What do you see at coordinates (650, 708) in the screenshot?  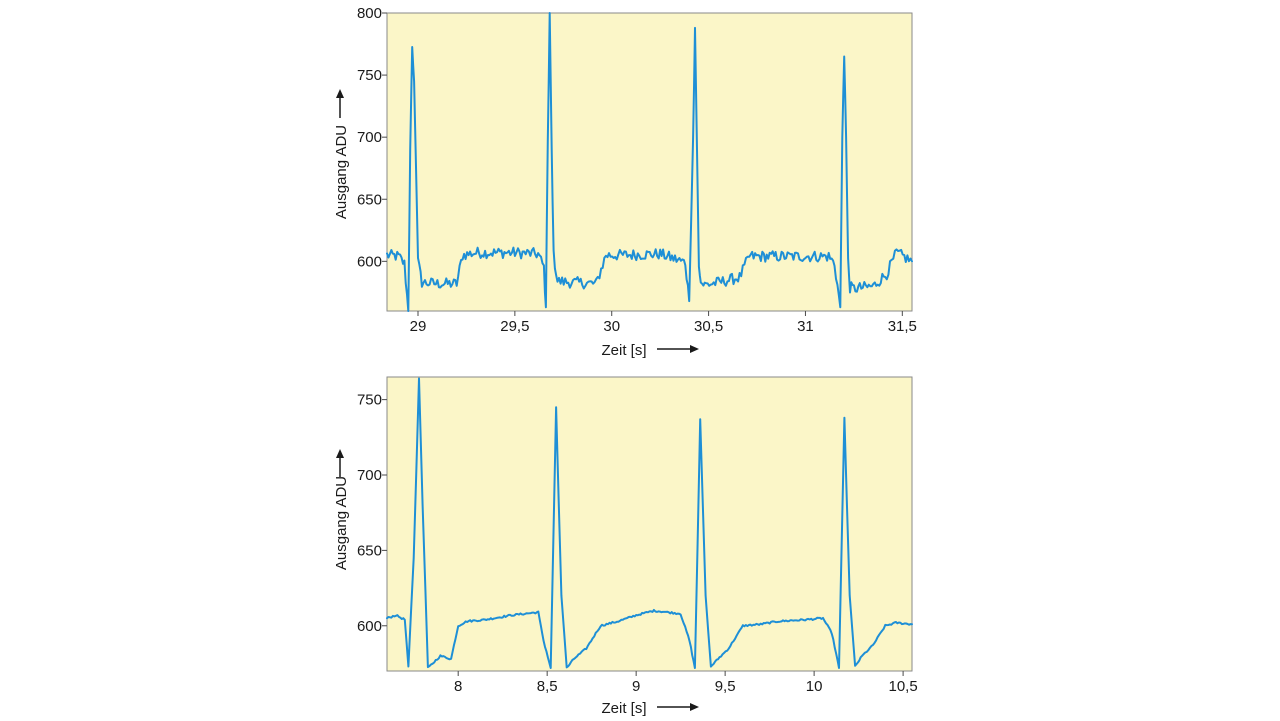 I see `x-axis-label-bottom: Zeit [s]` at bounding box center [650, 708].